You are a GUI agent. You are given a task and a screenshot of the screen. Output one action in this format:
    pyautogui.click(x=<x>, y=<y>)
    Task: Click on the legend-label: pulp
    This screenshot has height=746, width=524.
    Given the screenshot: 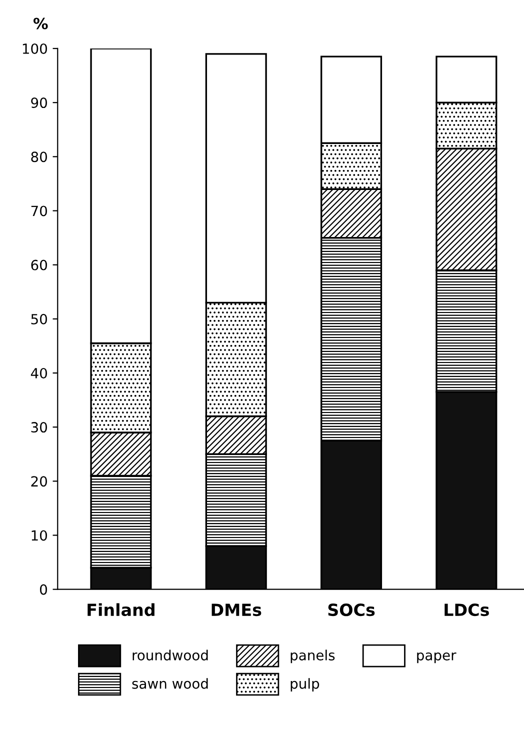 What is the action you would take?
    pyautogui.click(x=305, y=685)
    